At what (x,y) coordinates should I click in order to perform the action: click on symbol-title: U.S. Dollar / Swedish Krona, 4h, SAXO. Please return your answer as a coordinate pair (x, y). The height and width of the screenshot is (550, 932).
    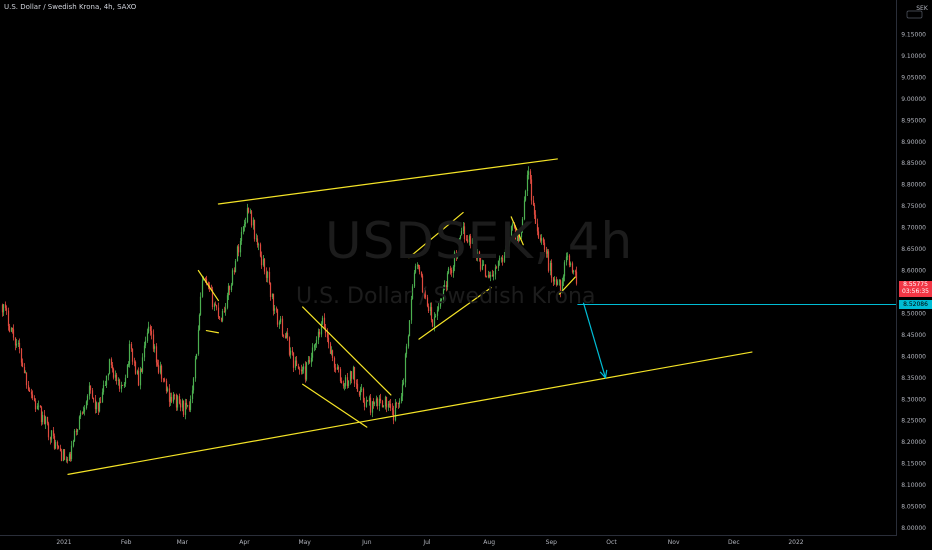
    Looking at the image, I should click on (70, 7).